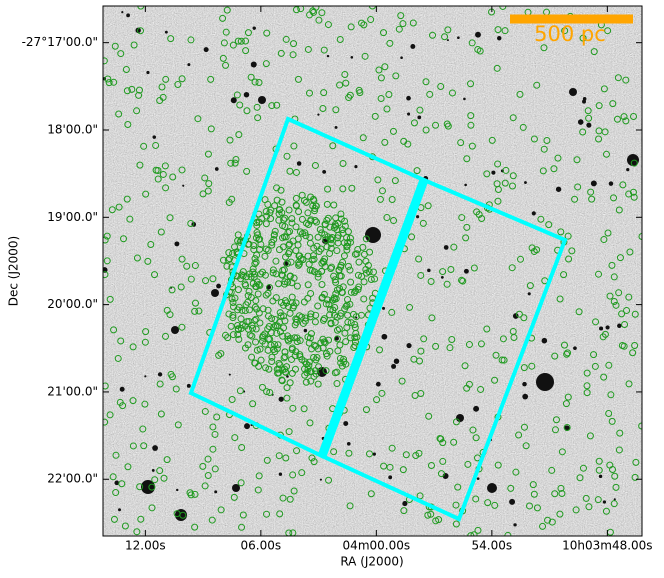 Image resolution: width=664 pixels, height=578 pixels. I want to click on x-tick-label: 06.00s, so click(261, 546).